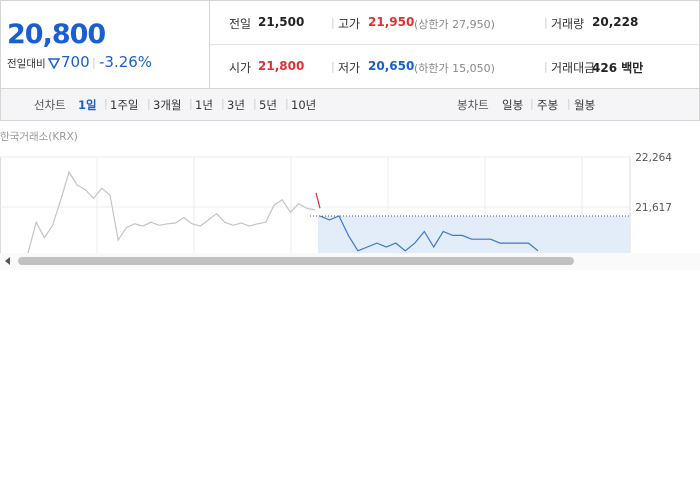  I want to click on stat-note: (하한가 15,050), so click(454, 68).